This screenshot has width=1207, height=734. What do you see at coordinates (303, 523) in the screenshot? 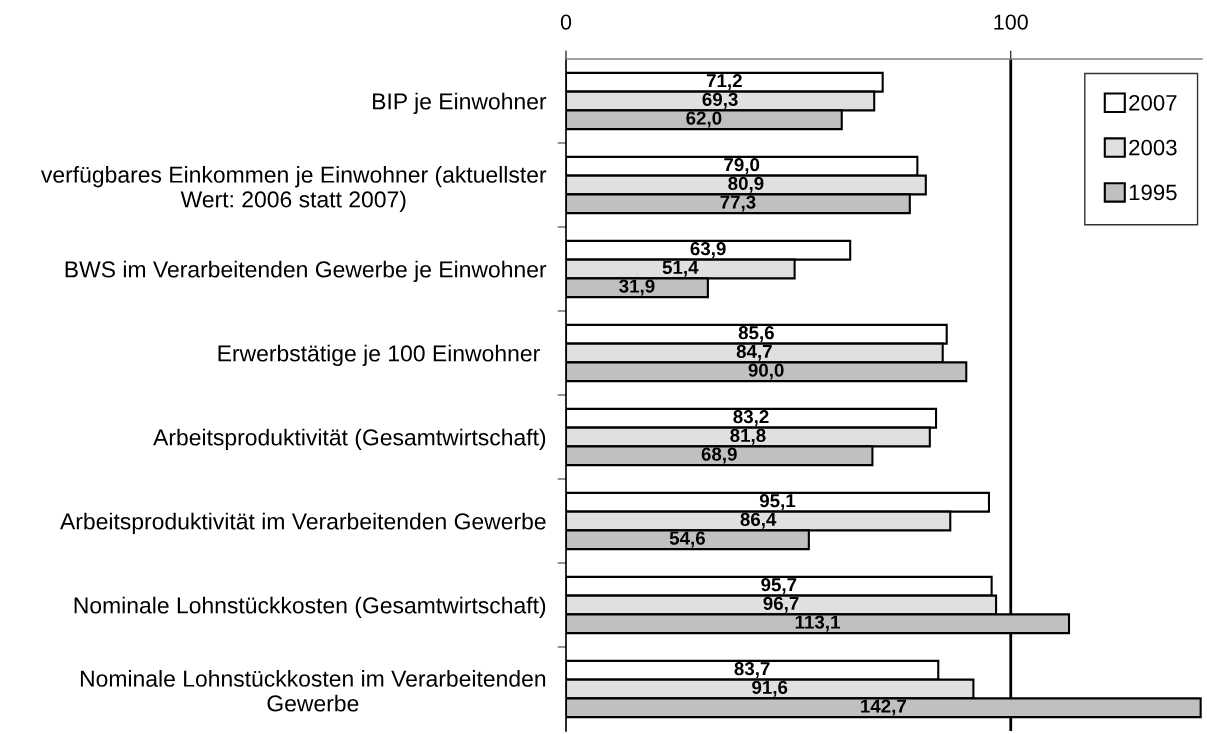
I see `y-tick-label: Arbeitsproduktivität im Verarbeitenden Gewerbe` at bounding box center [303, 523].